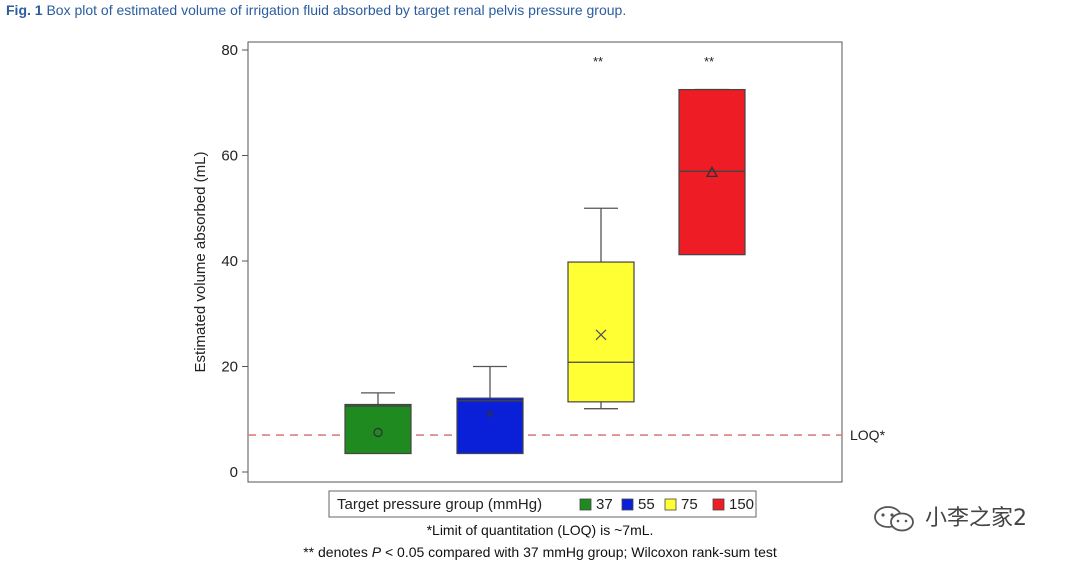 This screenshot has width=1080, height=564. What do you see at coordinates (601, 232) in the screenshot?
I see `box-group-75: **` at bounding box center [601, 232].